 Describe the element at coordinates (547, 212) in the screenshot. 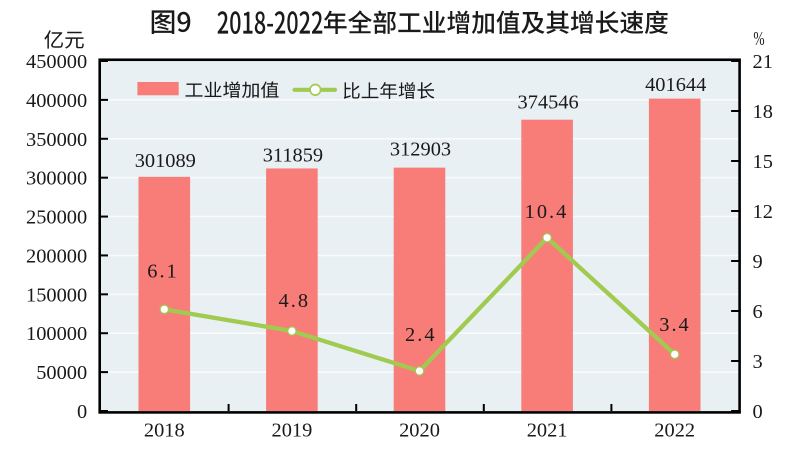

I see `svg-text: 10.4` at that location.